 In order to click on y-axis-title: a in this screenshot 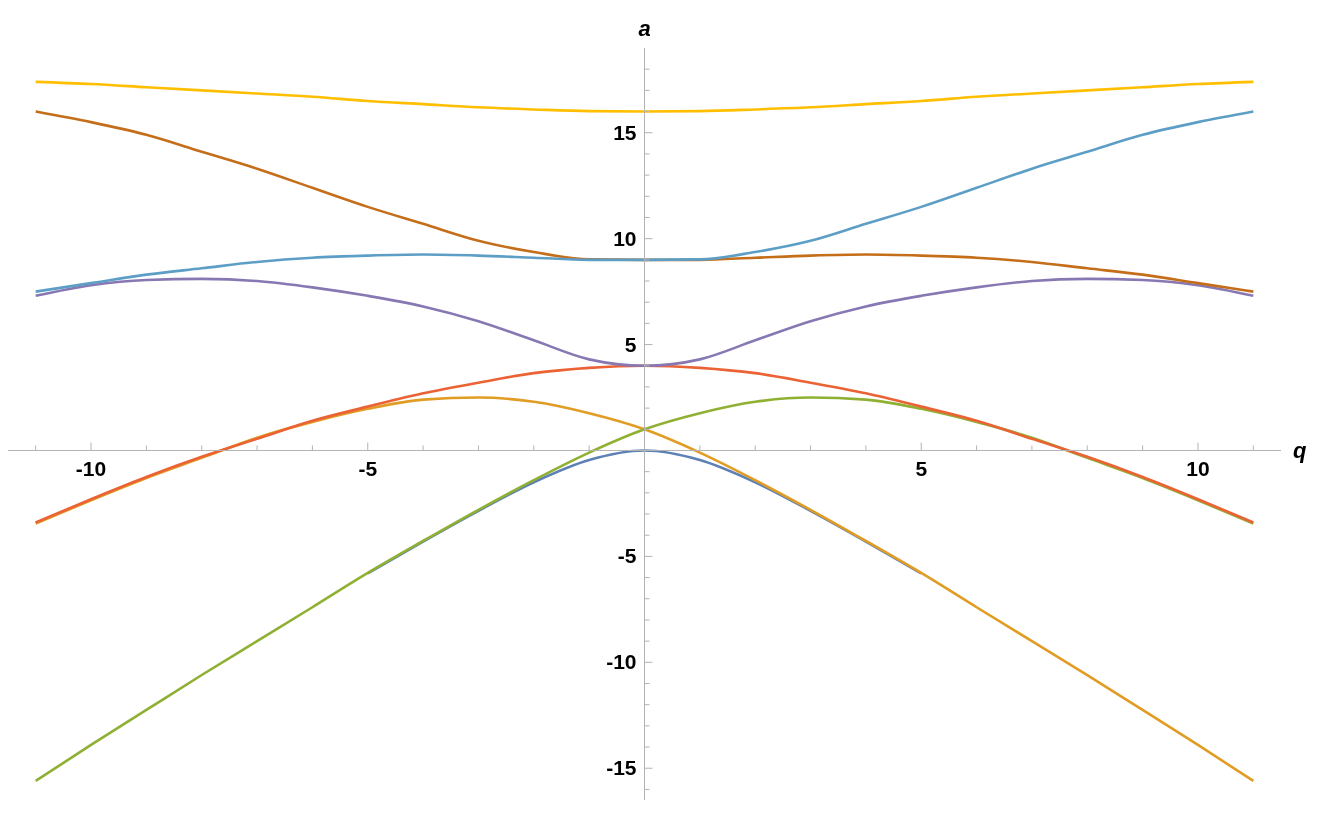, I will do `click(644, 28)`.